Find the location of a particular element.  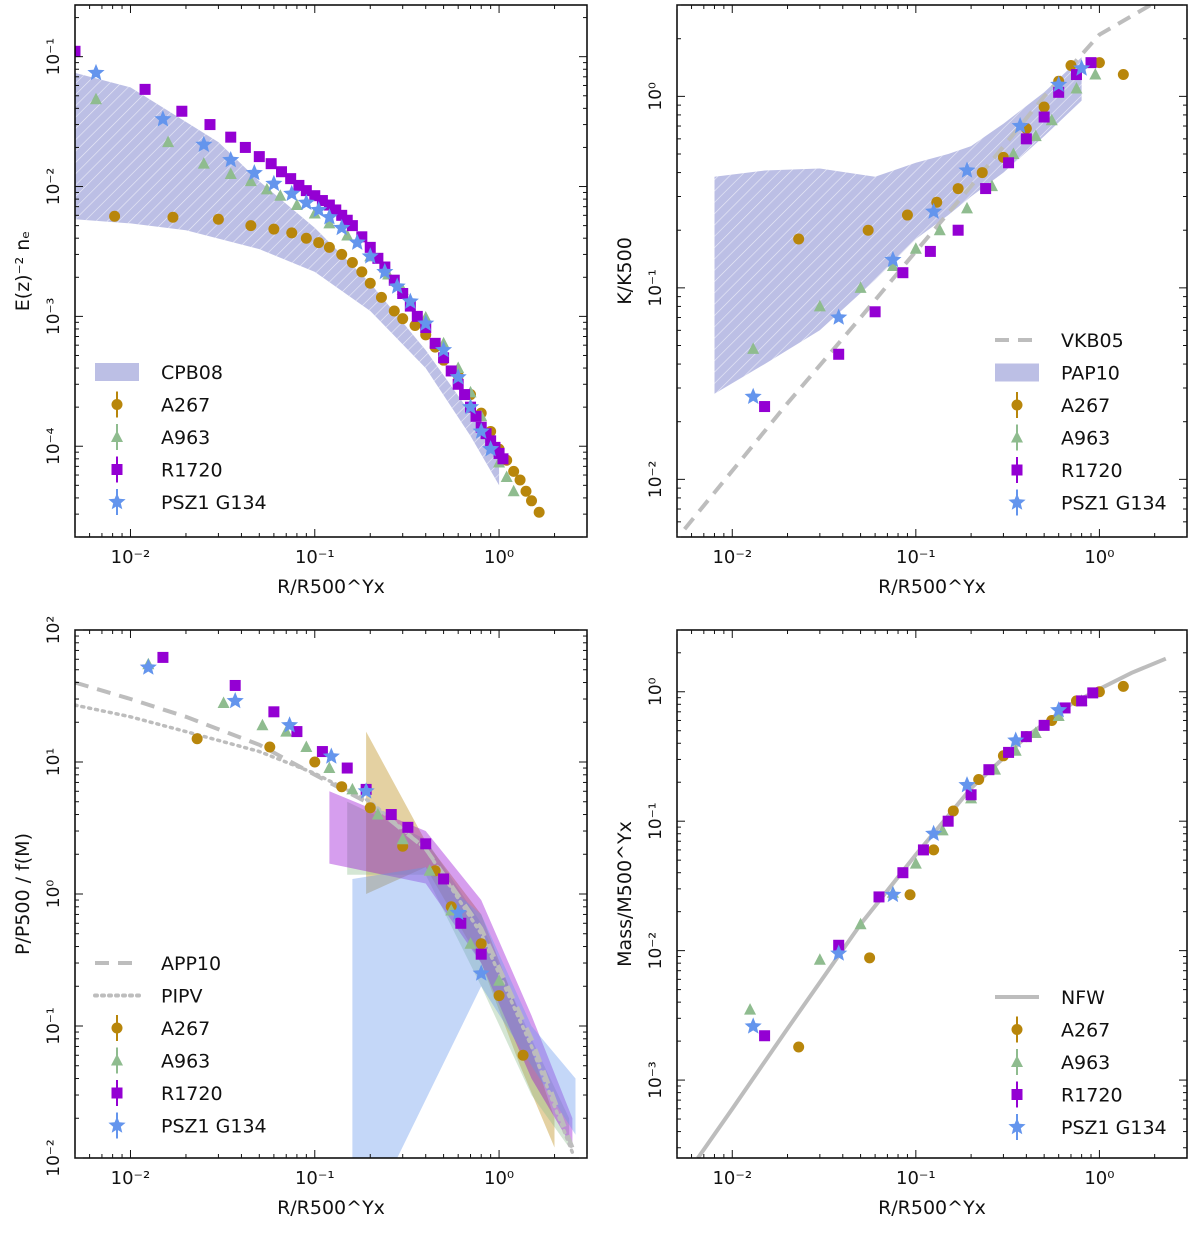

mass-x-axis-label: R/R500^Yx is located at coordinates (932, 1208).